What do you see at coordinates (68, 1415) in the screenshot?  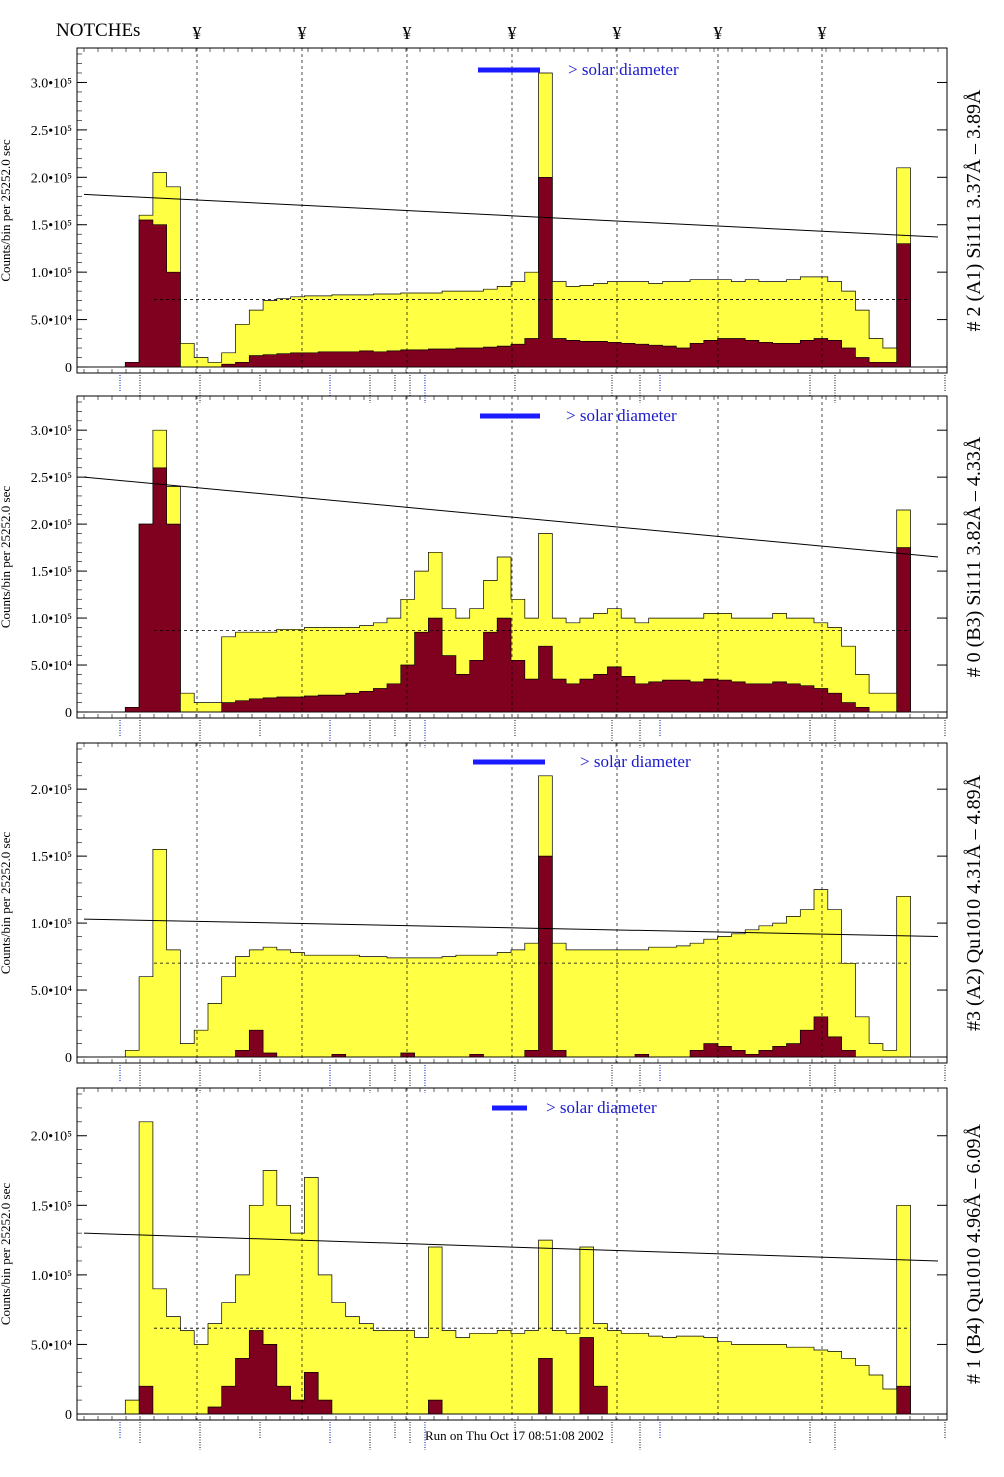 I see `chart-4-ytick-label-0: 0` at bounding box center [68, 1415].